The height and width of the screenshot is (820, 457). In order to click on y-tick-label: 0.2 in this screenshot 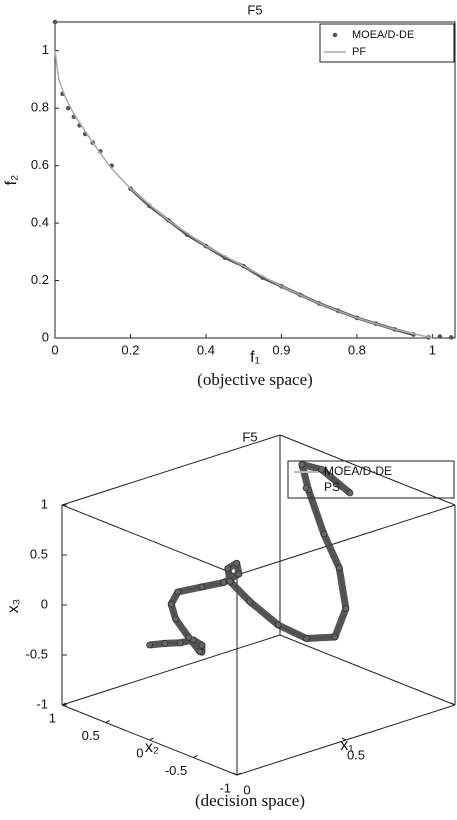, I will do `click(40, 279)`.